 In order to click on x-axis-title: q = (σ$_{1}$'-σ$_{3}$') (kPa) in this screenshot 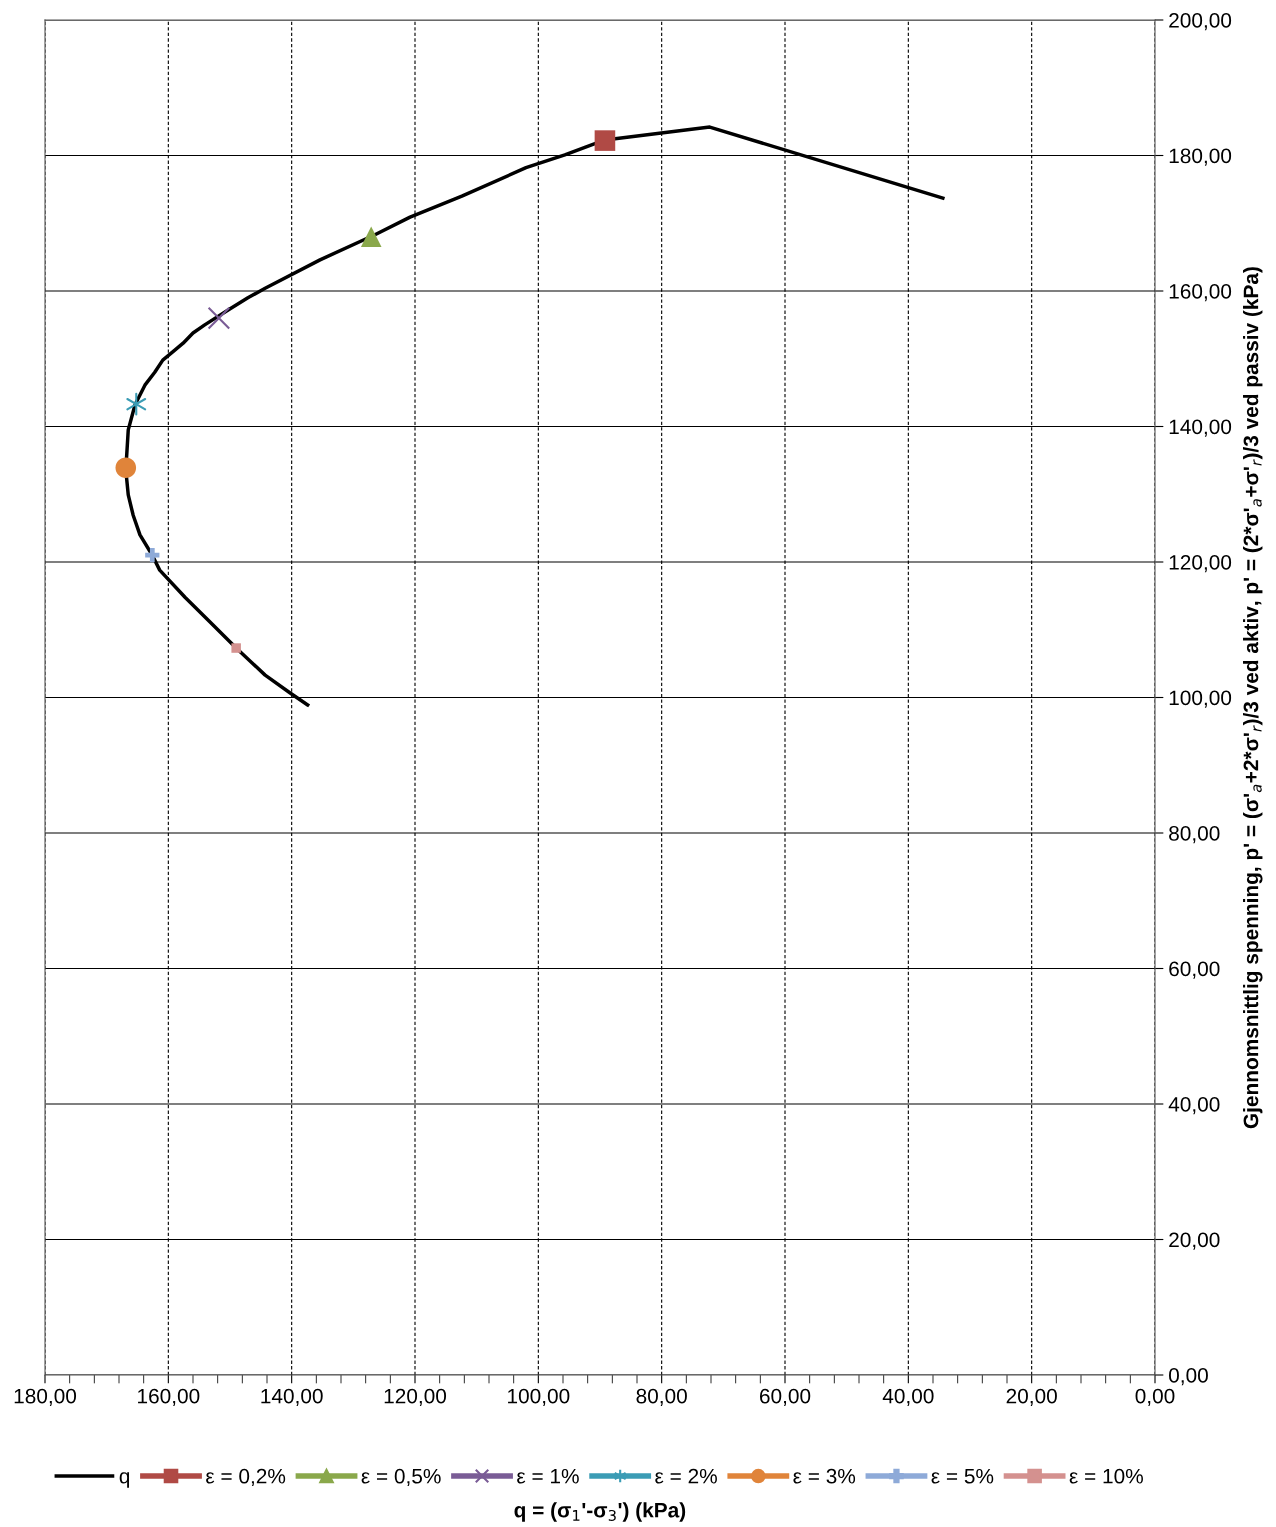, I will do `click(600, 1512)`.